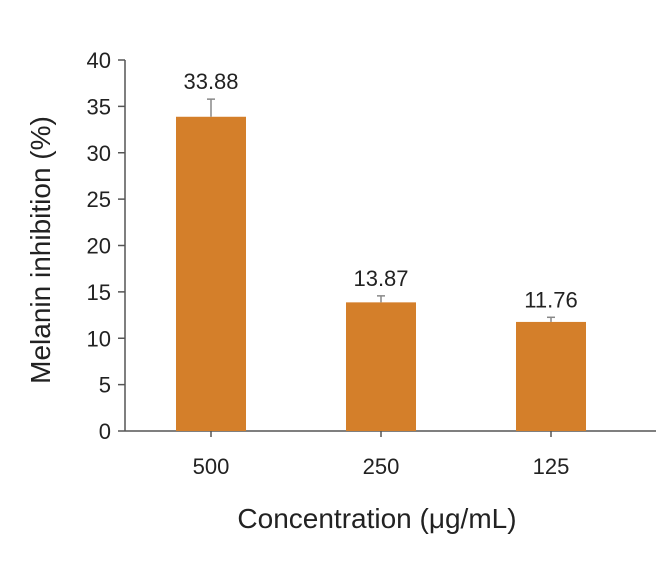 The image size is (666, 572). I want to click on x-tick-label-250: 250, so click(381, 466).